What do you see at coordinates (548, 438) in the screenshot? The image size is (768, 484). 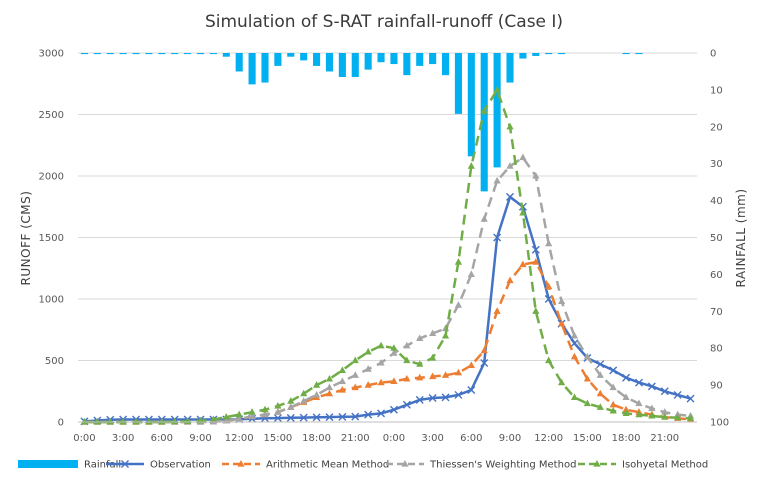 I see `x-tick-label: 12:00` at bounding box center [548, 438].